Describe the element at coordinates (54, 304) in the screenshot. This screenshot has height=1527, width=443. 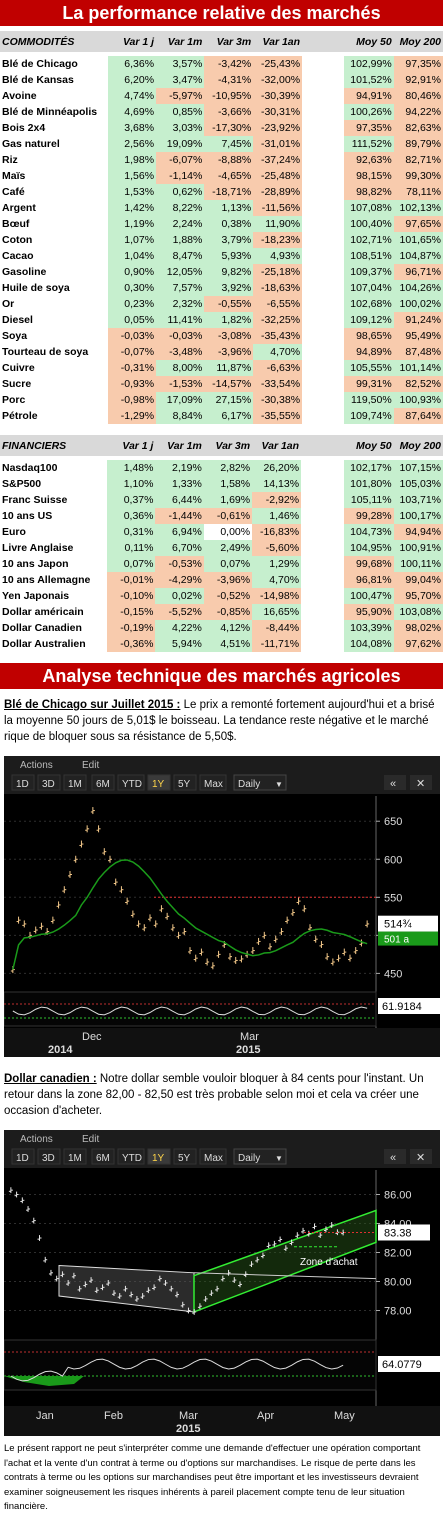
I see `market-name: Or` at that location.